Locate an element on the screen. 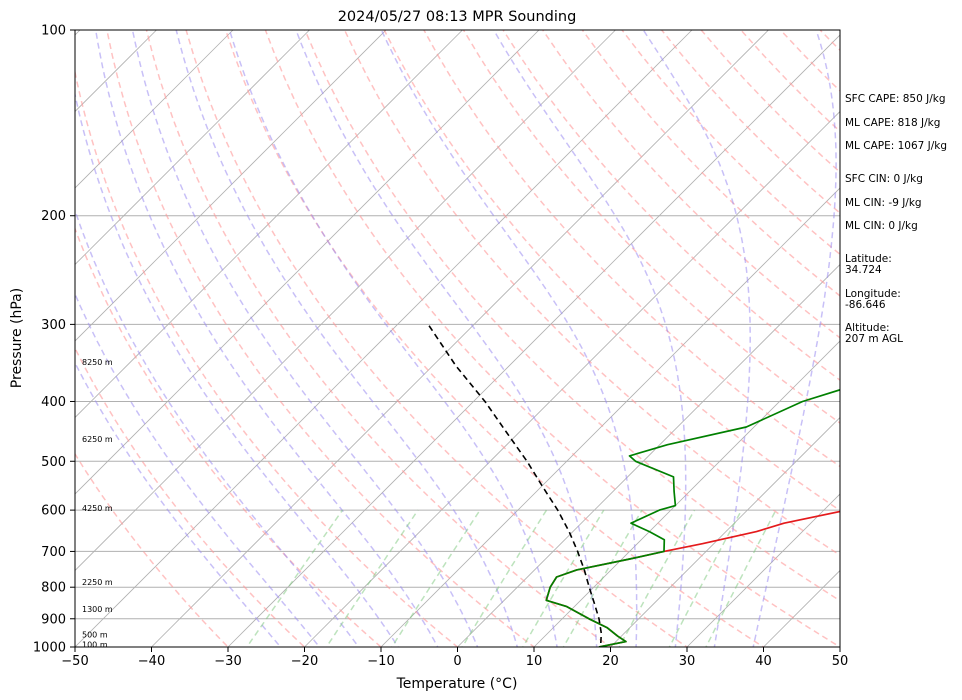 Image resolution: width=962 pixels, height=700 pixels. x-tick-label: −30 is located at coordinates (227, 661).